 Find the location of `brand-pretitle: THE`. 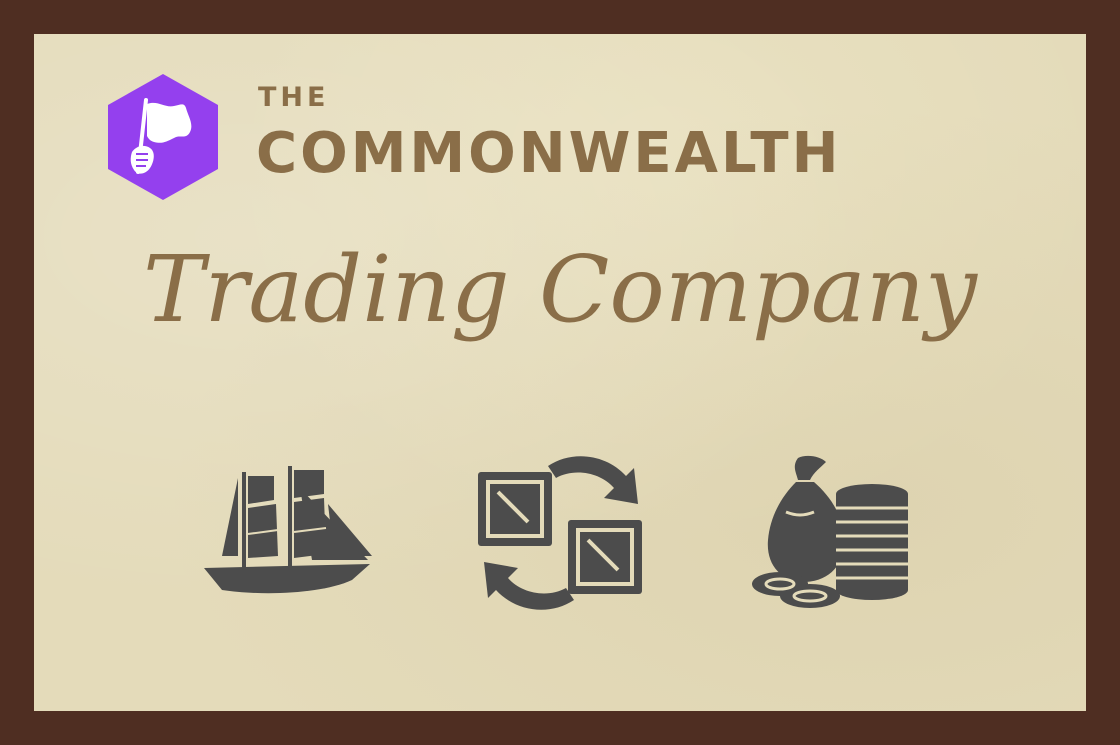

brand-pretitle: THE is located at coordinates (294, 97).